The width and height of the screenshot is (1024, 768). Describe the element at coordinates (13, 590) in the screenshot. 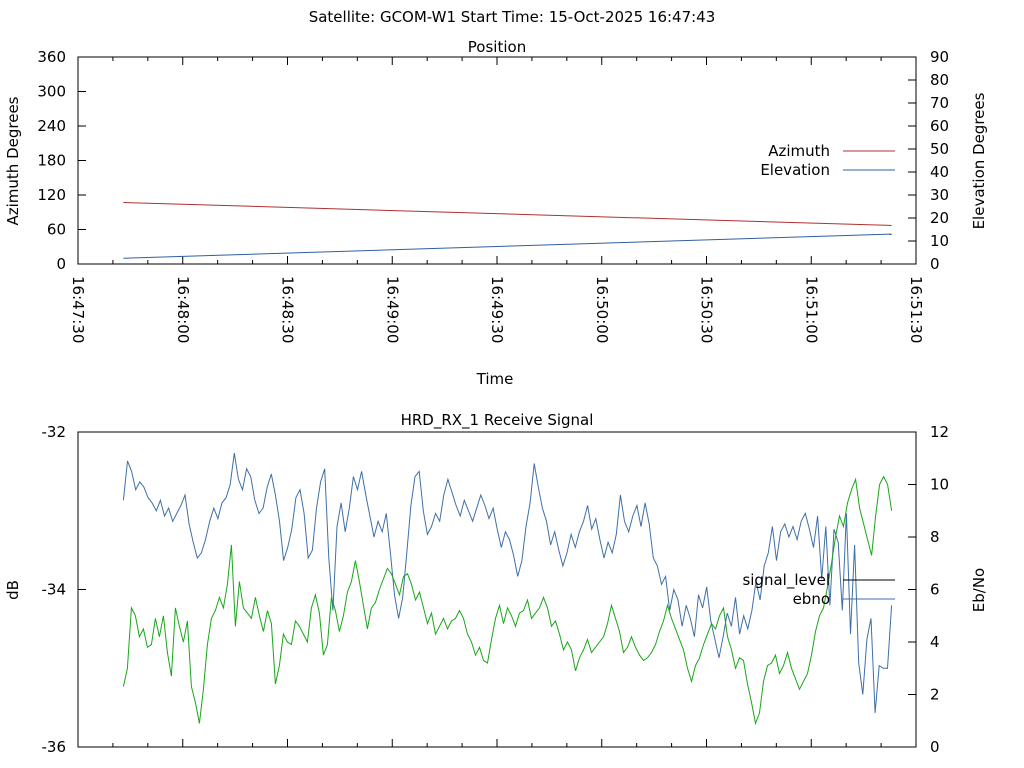

I see `db-axis-title: dB` at that location.